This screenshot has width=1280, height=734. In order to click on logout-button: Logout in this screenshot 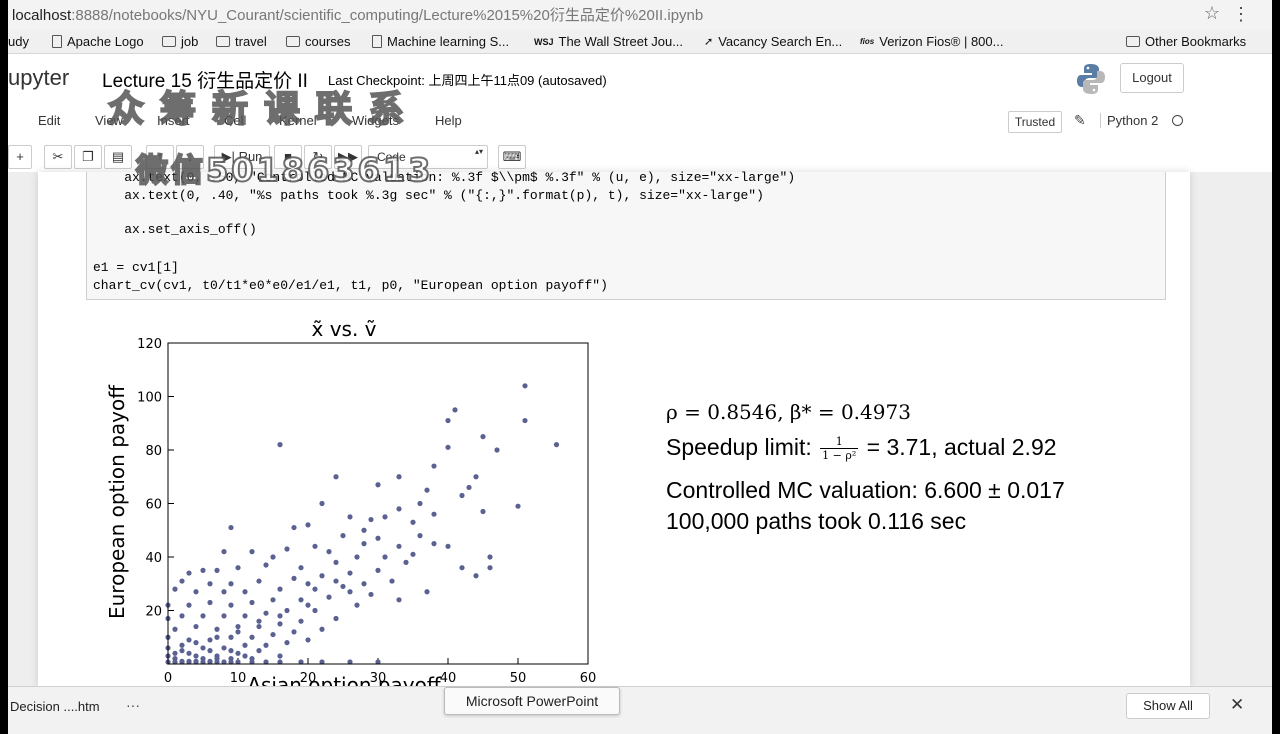, I will do `click(1152, 78)`.